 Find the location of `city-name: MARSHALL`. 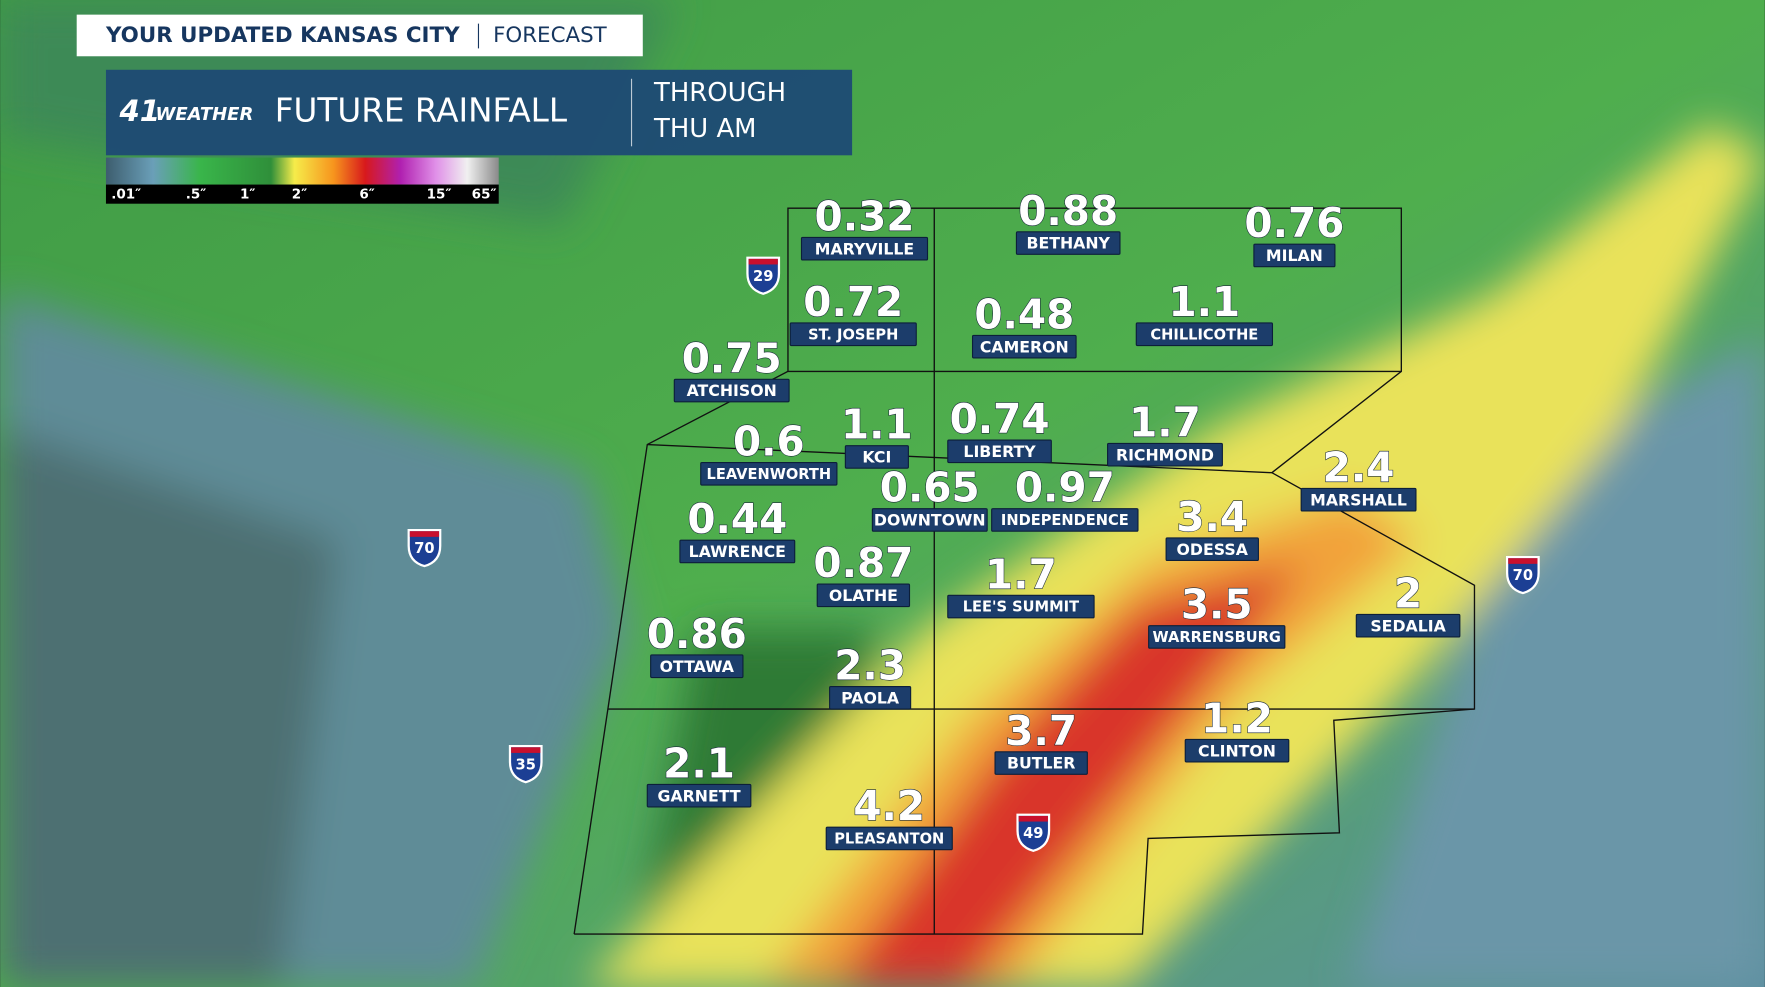

city-name: MARSHALL is located at coordinates (1358, 499).